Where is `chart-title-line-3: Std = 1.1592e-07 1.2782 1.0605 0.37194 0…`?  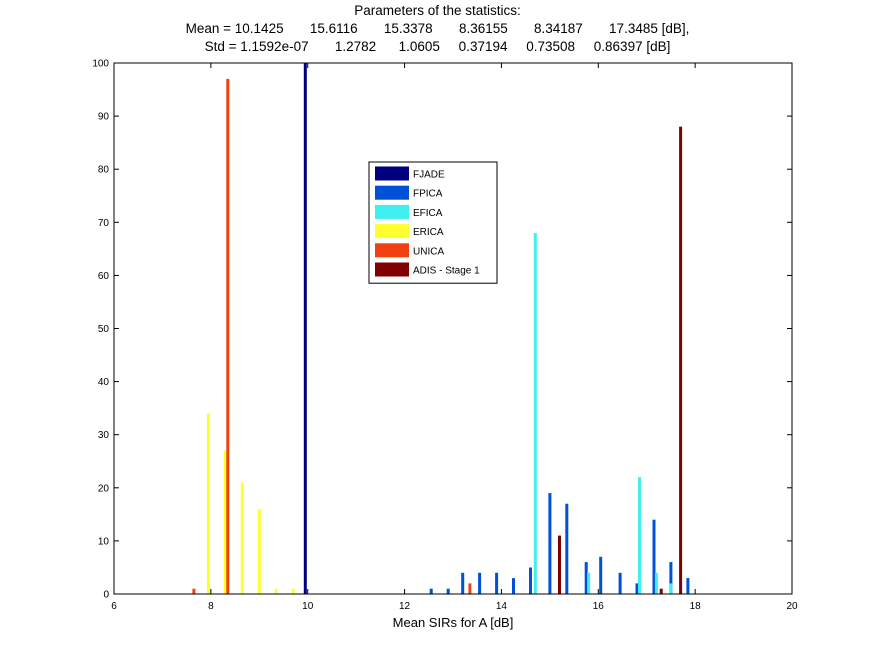
chart-title-line-3: Std = 1.1592e-07 1.2782 1.0605 0.37194 0… is located at coordinates (437, 46).